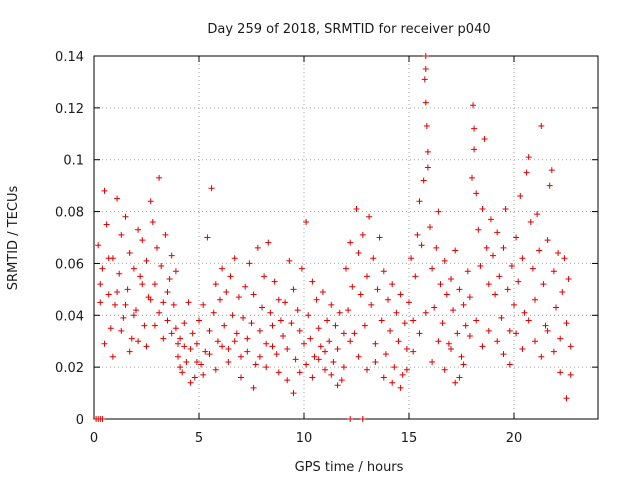 The height and width of the screenshot is (480, 640). Describe the element at coordinates (73, 161) in the screenshot. I see `y-tick-label: 0.1` at that location.